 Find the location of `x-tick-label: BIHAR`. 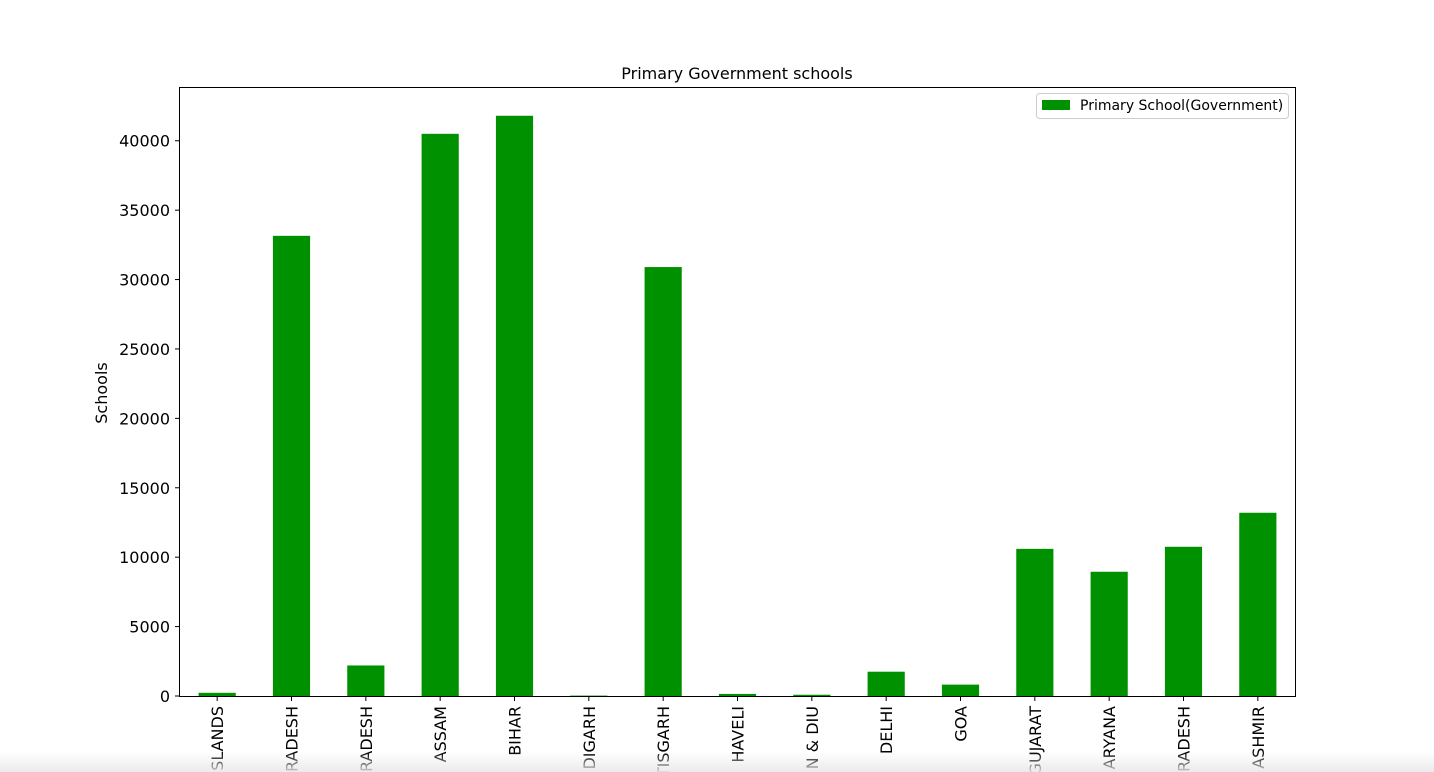

x-tick-label: BIHAR is located at coordinates (515, 731).